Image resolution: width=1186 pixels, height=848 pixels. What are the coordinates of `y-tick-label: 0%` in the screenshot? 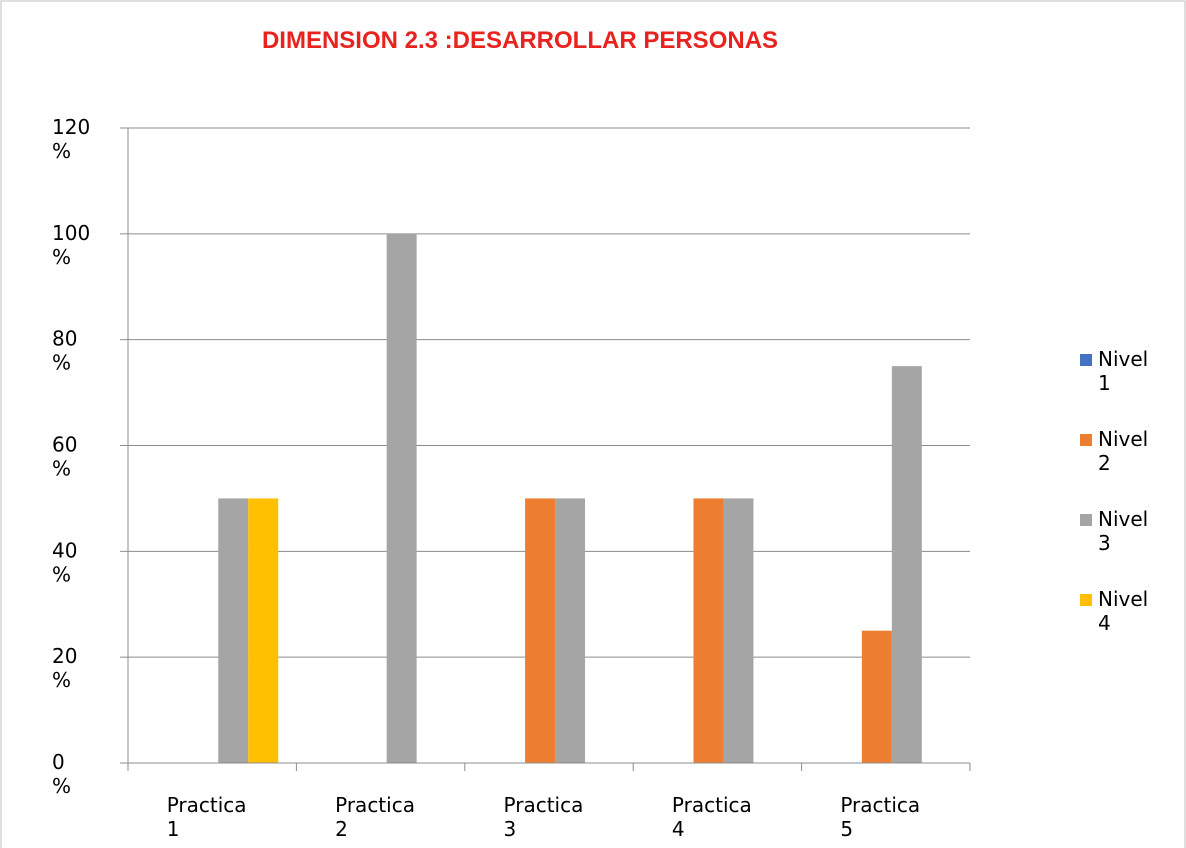 It's located at (61, 774).